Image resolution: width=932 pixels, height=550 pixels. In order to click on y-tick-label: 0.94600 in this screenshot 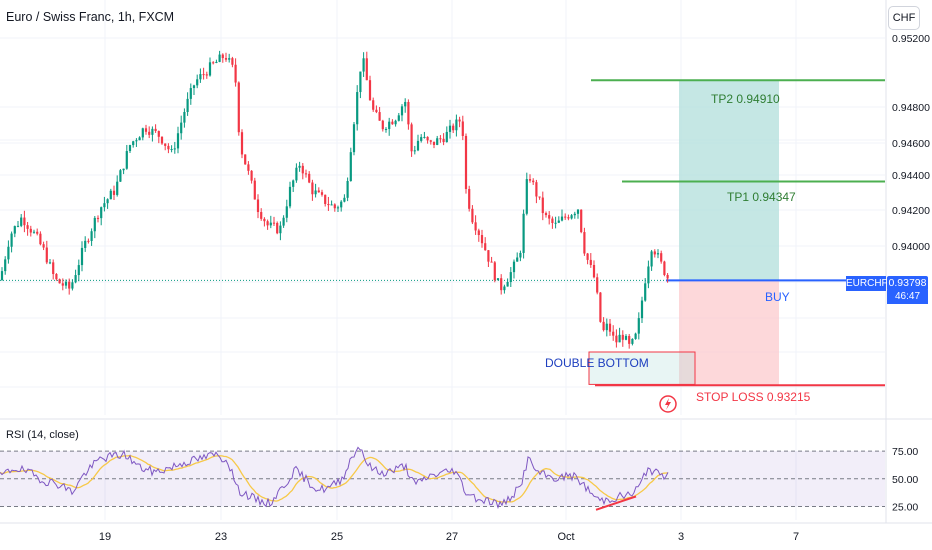, I will do `click(911, 144)`.